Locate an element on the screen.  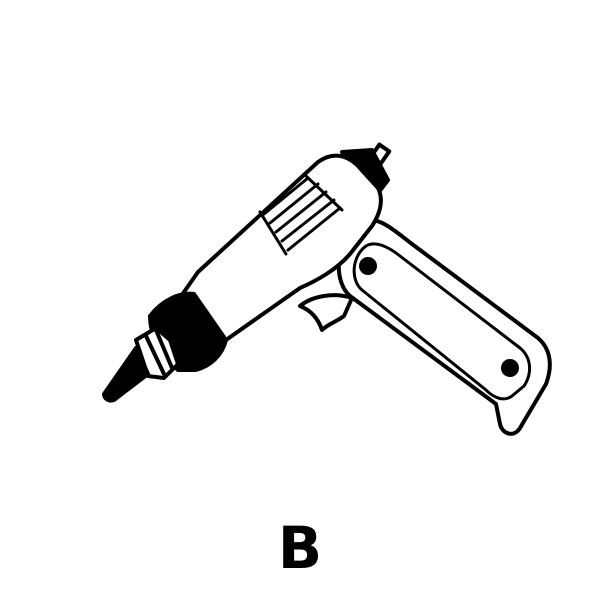
handle-grip-outline is located at coordinates (441, 321).